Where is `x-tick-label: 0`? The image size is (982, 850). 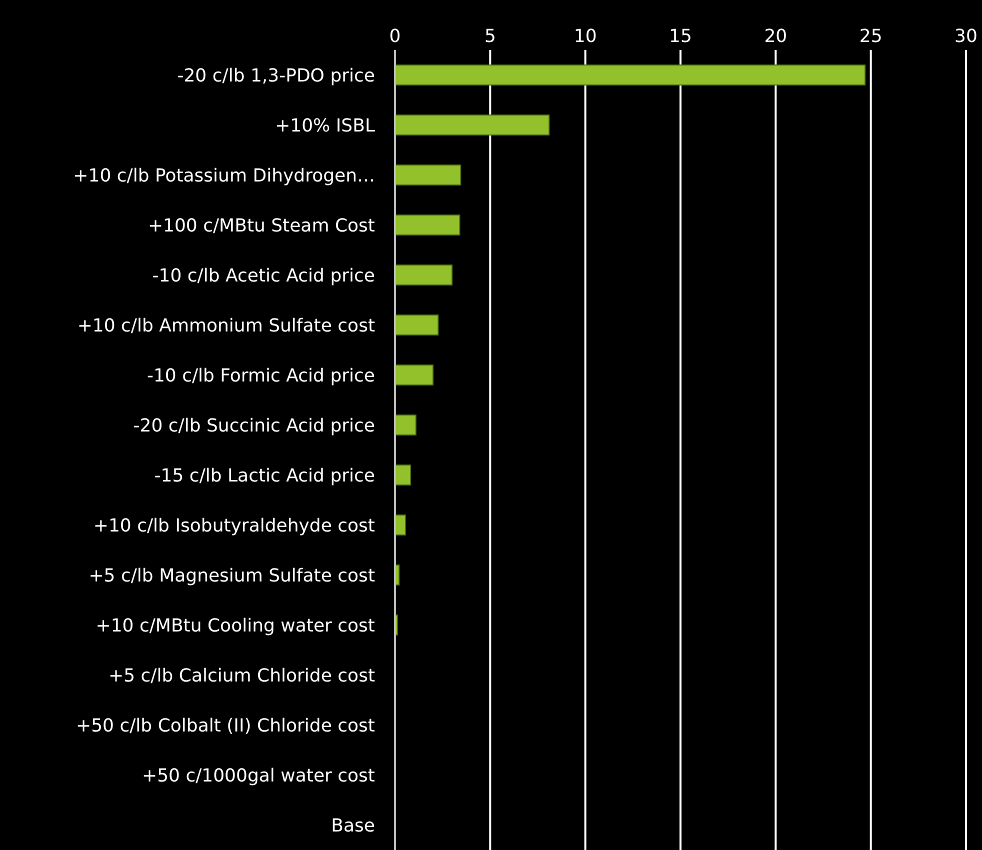 x-tick-label: 0 is located at coordinates (395, 36).